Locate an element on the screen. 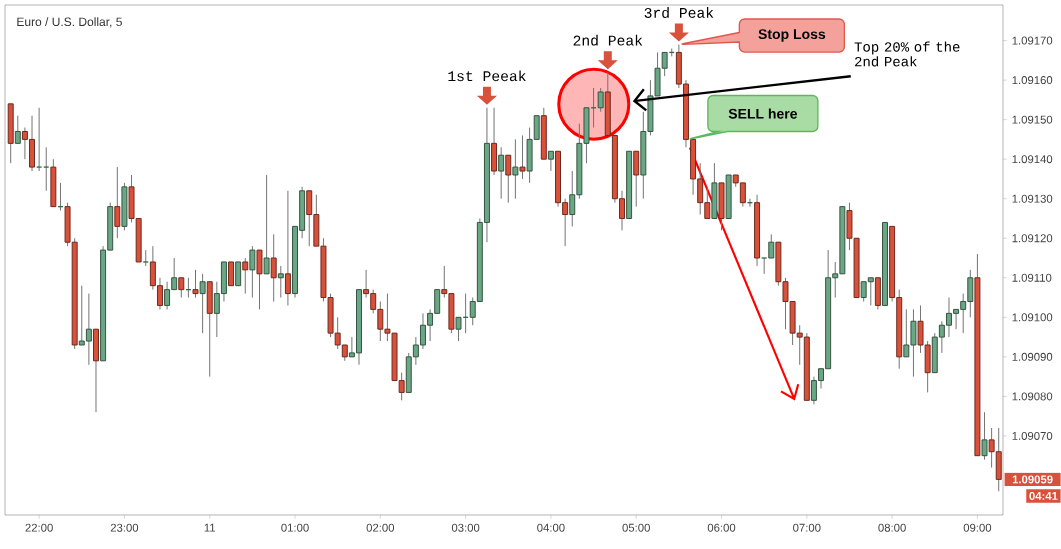 This screenshot has height=549, width=1061. x-tick-label: 08:00 is located at coordinates (892, 527).